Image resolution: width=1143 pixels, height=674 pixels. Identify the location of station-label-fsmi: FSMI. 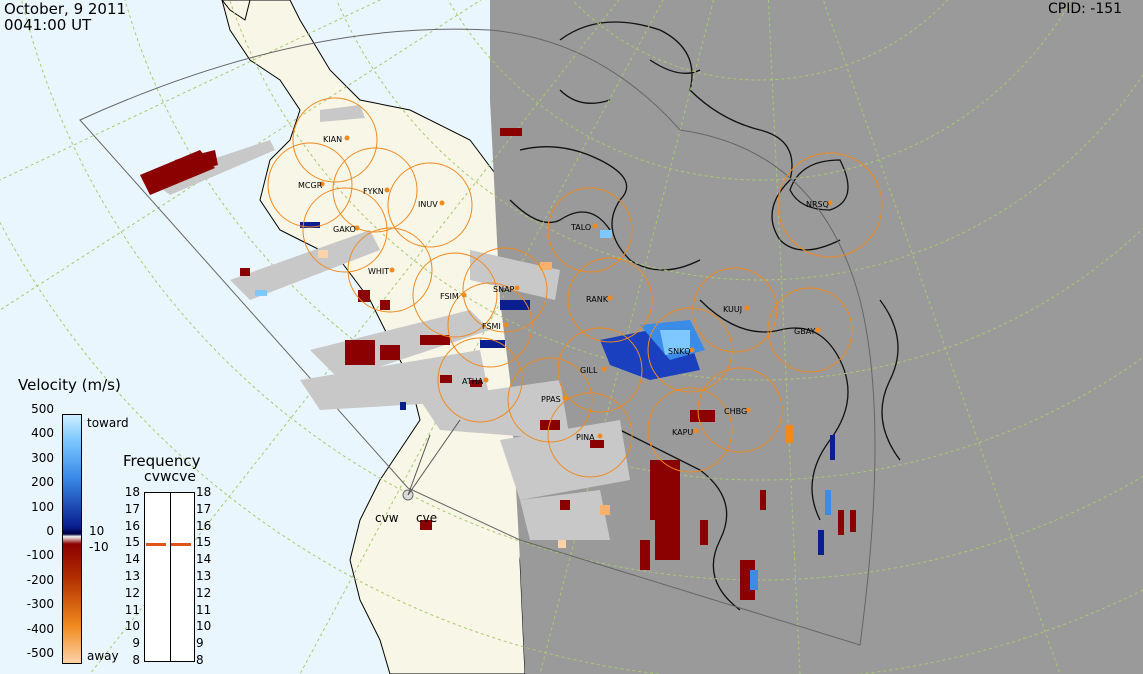
(491, 326).